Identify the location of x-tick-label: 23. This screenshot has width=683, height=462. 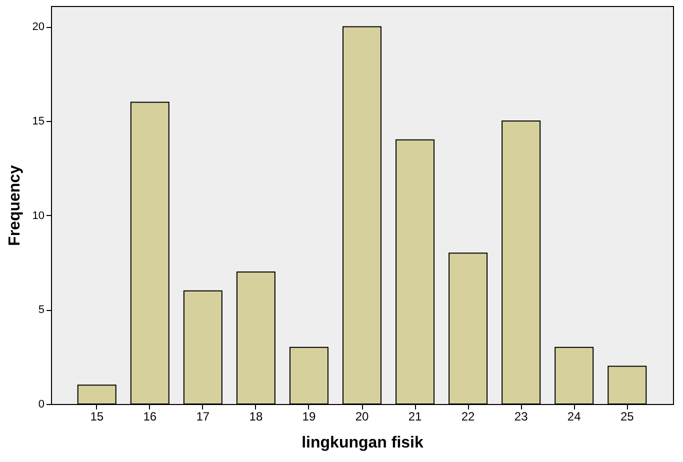
(521, 417).